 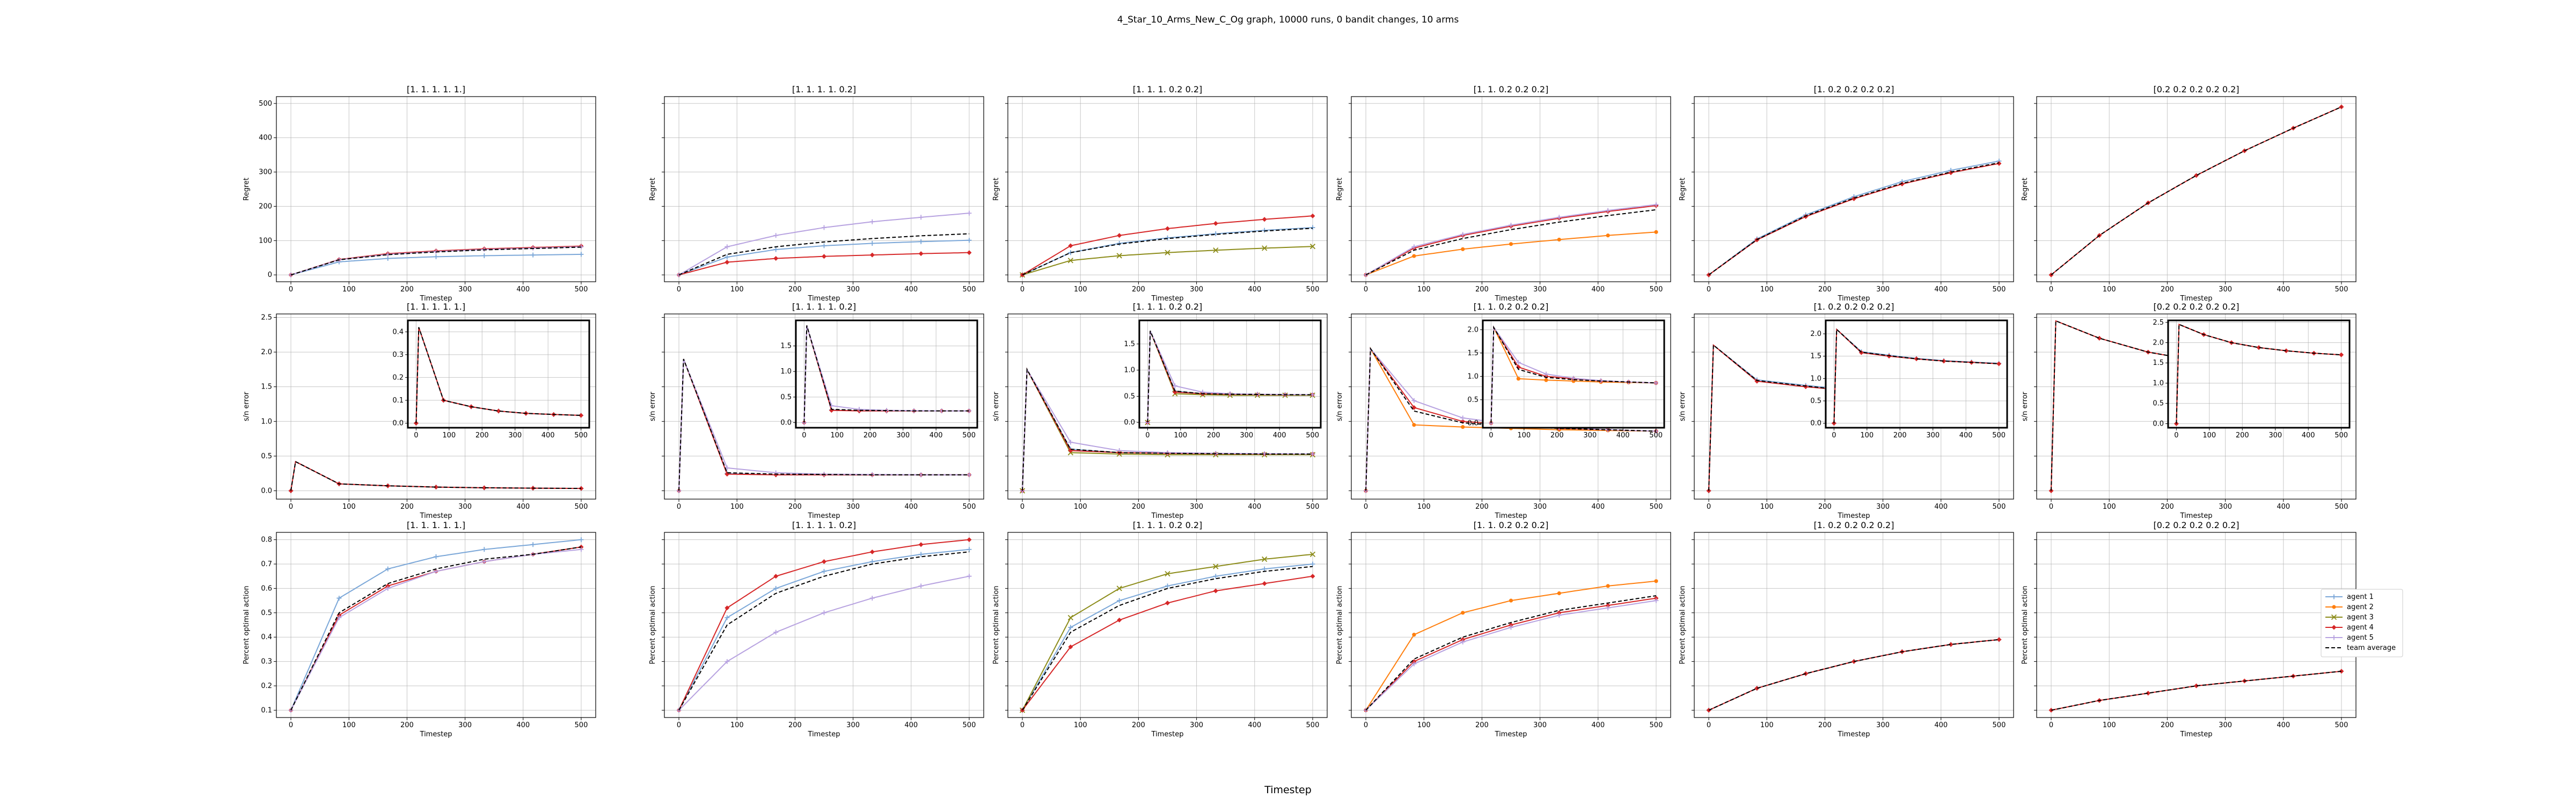 I want to click on y-tick-label: 0.2, so click(x=398, y=378).